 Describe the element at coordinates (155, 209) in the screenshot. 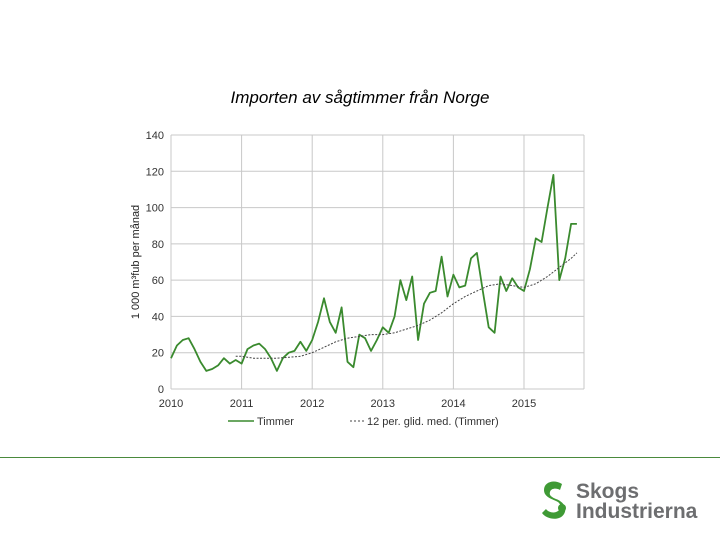

I see `y-tick-label: 100` at that location.